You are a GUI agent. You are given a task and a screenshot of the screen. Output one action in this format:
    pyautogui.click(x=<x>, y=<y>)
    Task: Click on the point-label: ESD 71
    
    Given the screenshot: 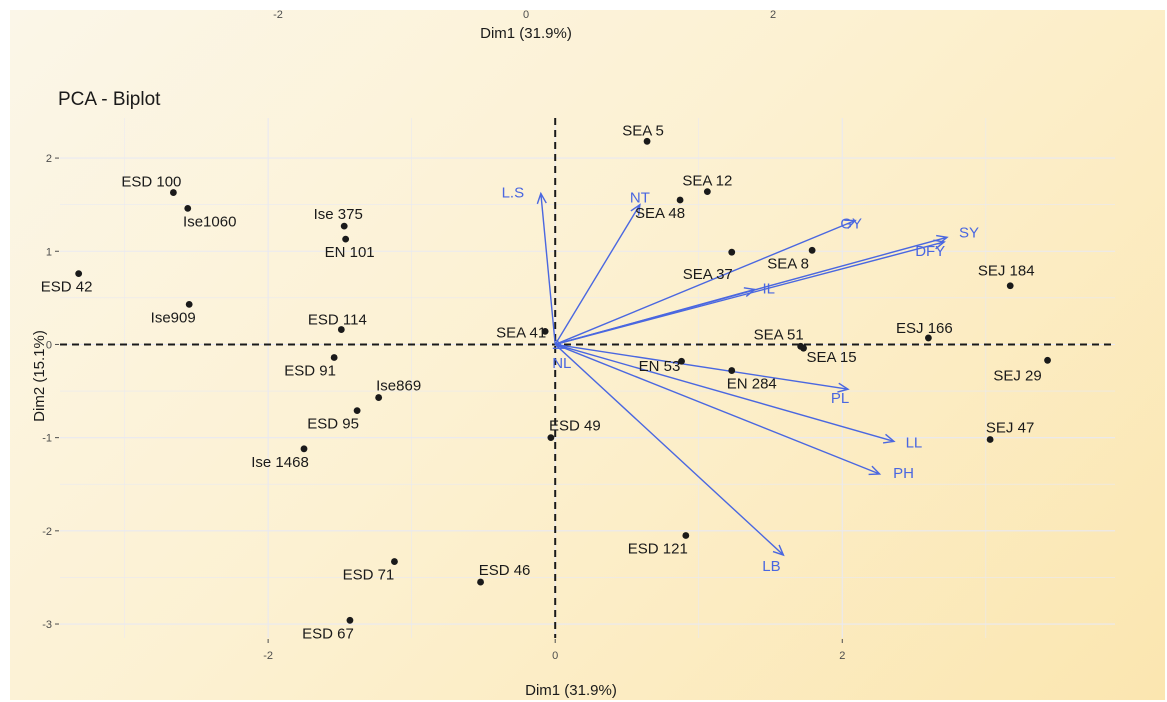 What is the action you would take?
    pyautogui.click(x=369, y=575)
    